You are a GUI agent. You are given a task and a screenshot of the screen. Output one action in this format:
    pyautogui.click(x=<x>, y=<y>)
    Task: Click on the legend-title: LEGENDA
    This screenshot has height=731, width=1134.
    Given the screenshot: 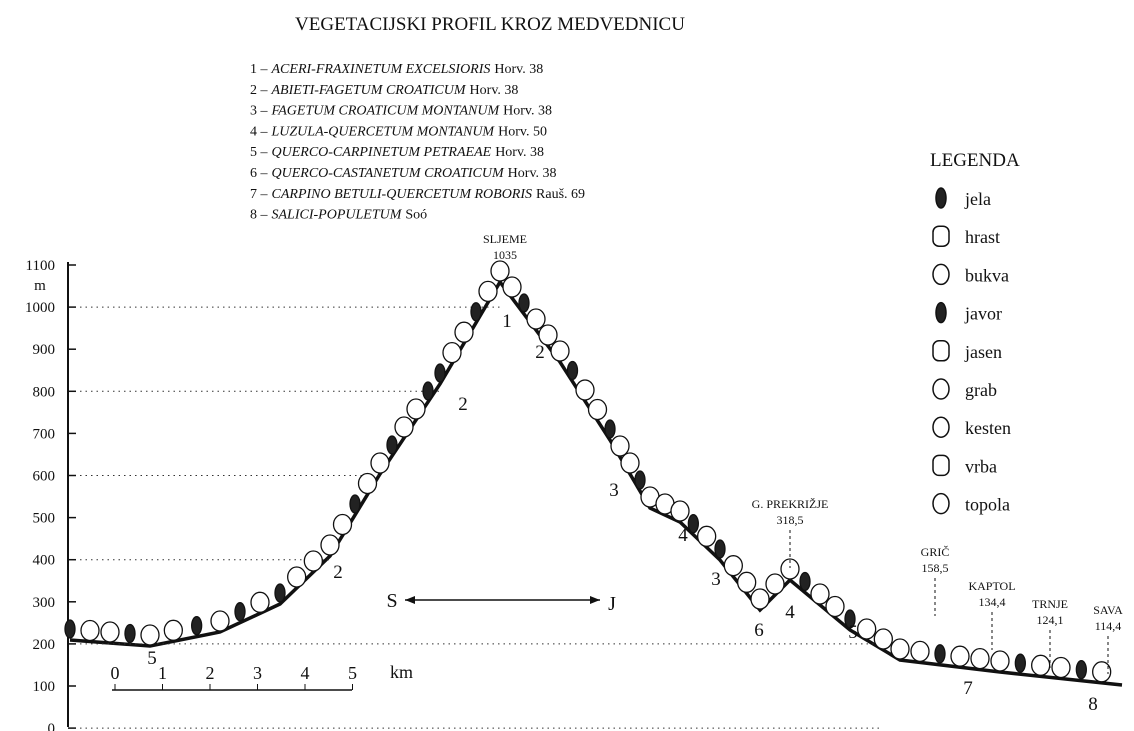 What is the action you would take?
    pyautogui.click(x=975, y=160)
    